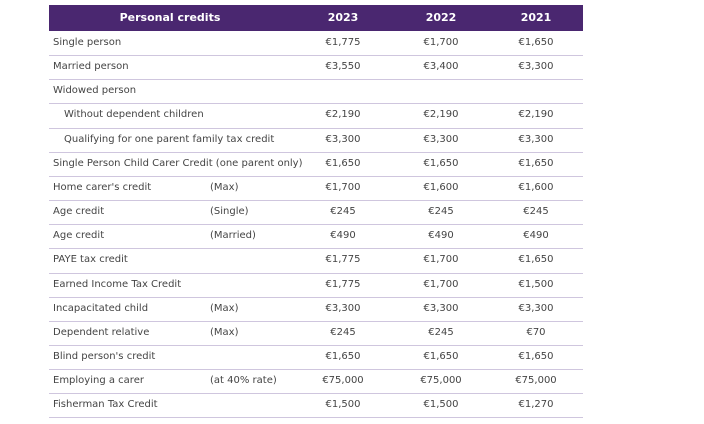 This screenshot has height=424, width=704. Describe the element at coordinates (91, 67) in the screenshot. I see `row-label: Married person` at that location.